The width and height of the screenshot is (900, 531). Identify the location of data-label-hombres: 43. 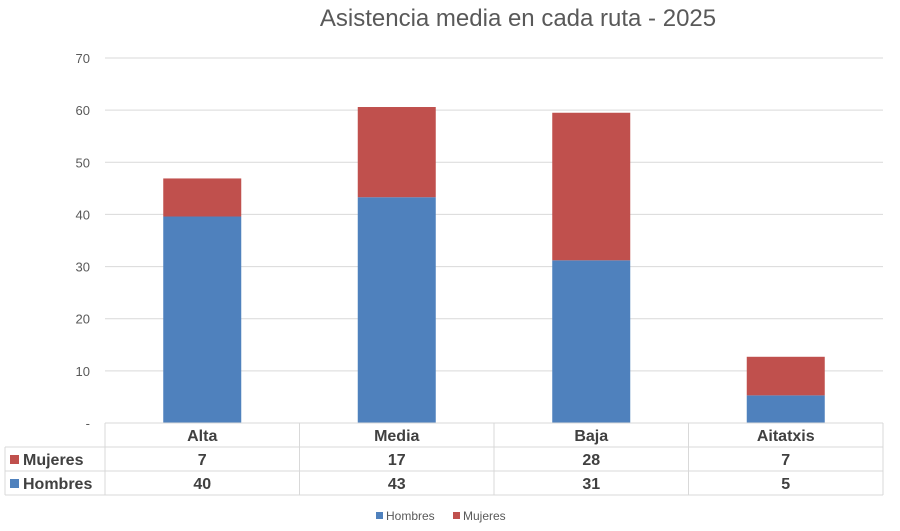
(397, 484).